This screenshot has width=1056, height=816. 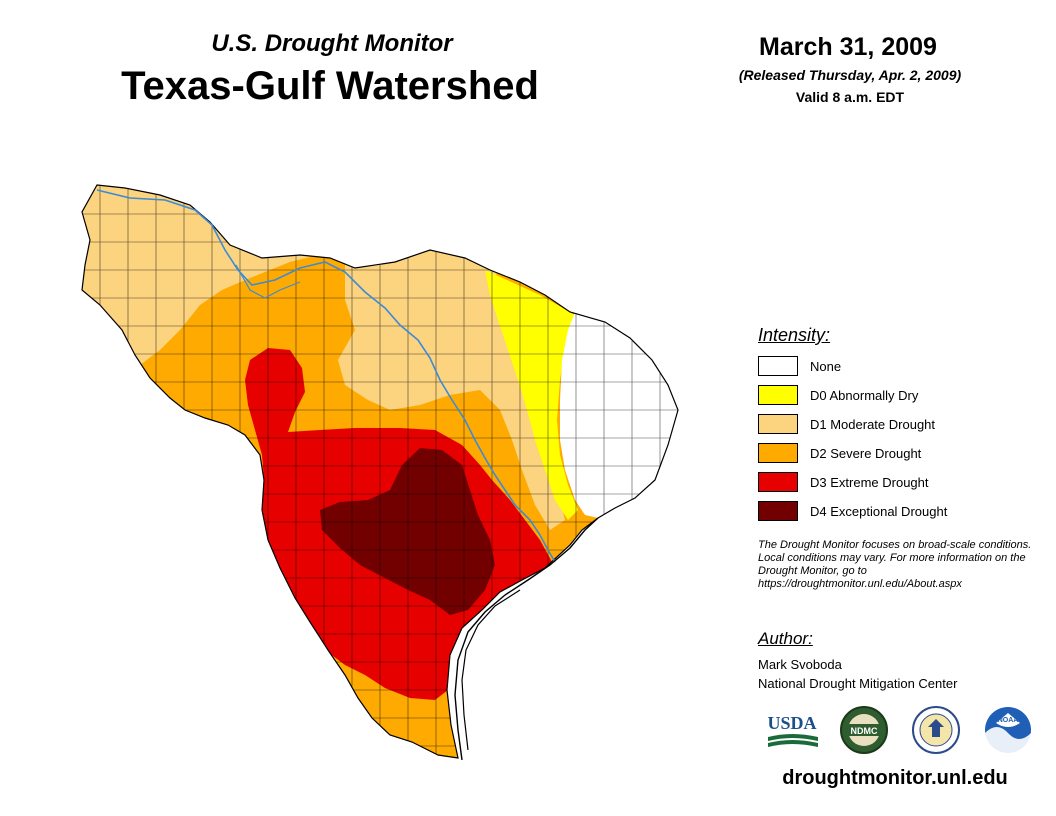 I want to click on legend-item-d4: D4 Exceptional Drought, so click(x=852, y=511).